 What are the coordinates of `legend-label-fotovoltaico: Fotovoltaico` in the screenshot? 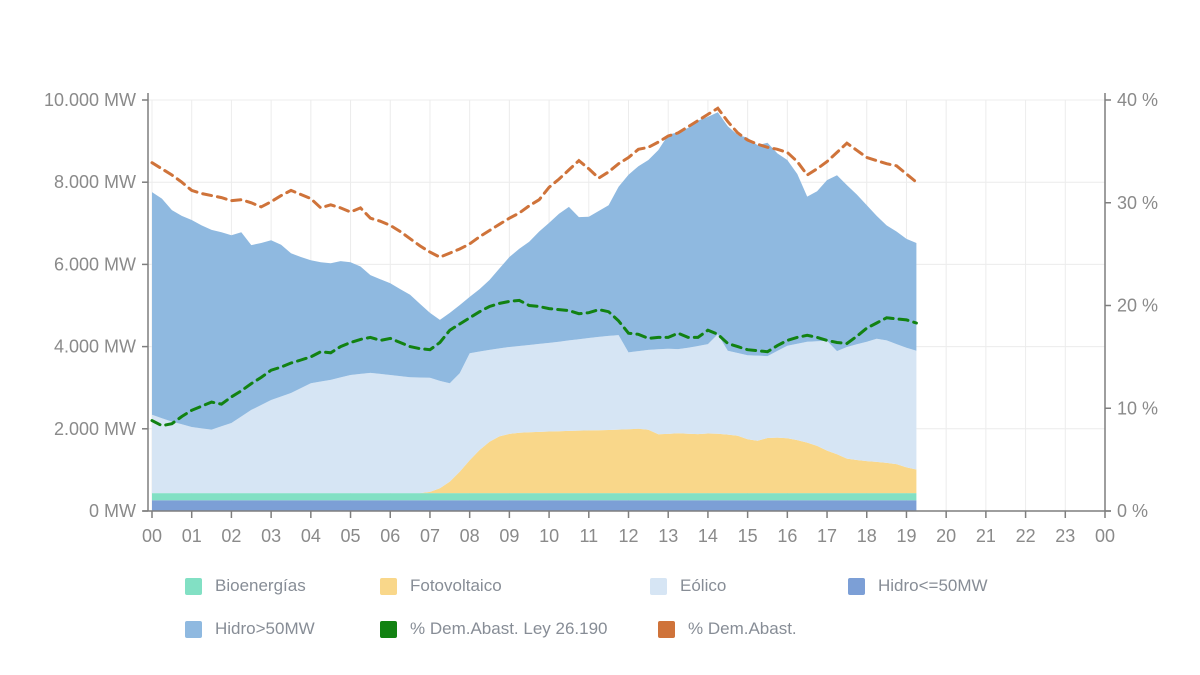 It's located at (456, 585).